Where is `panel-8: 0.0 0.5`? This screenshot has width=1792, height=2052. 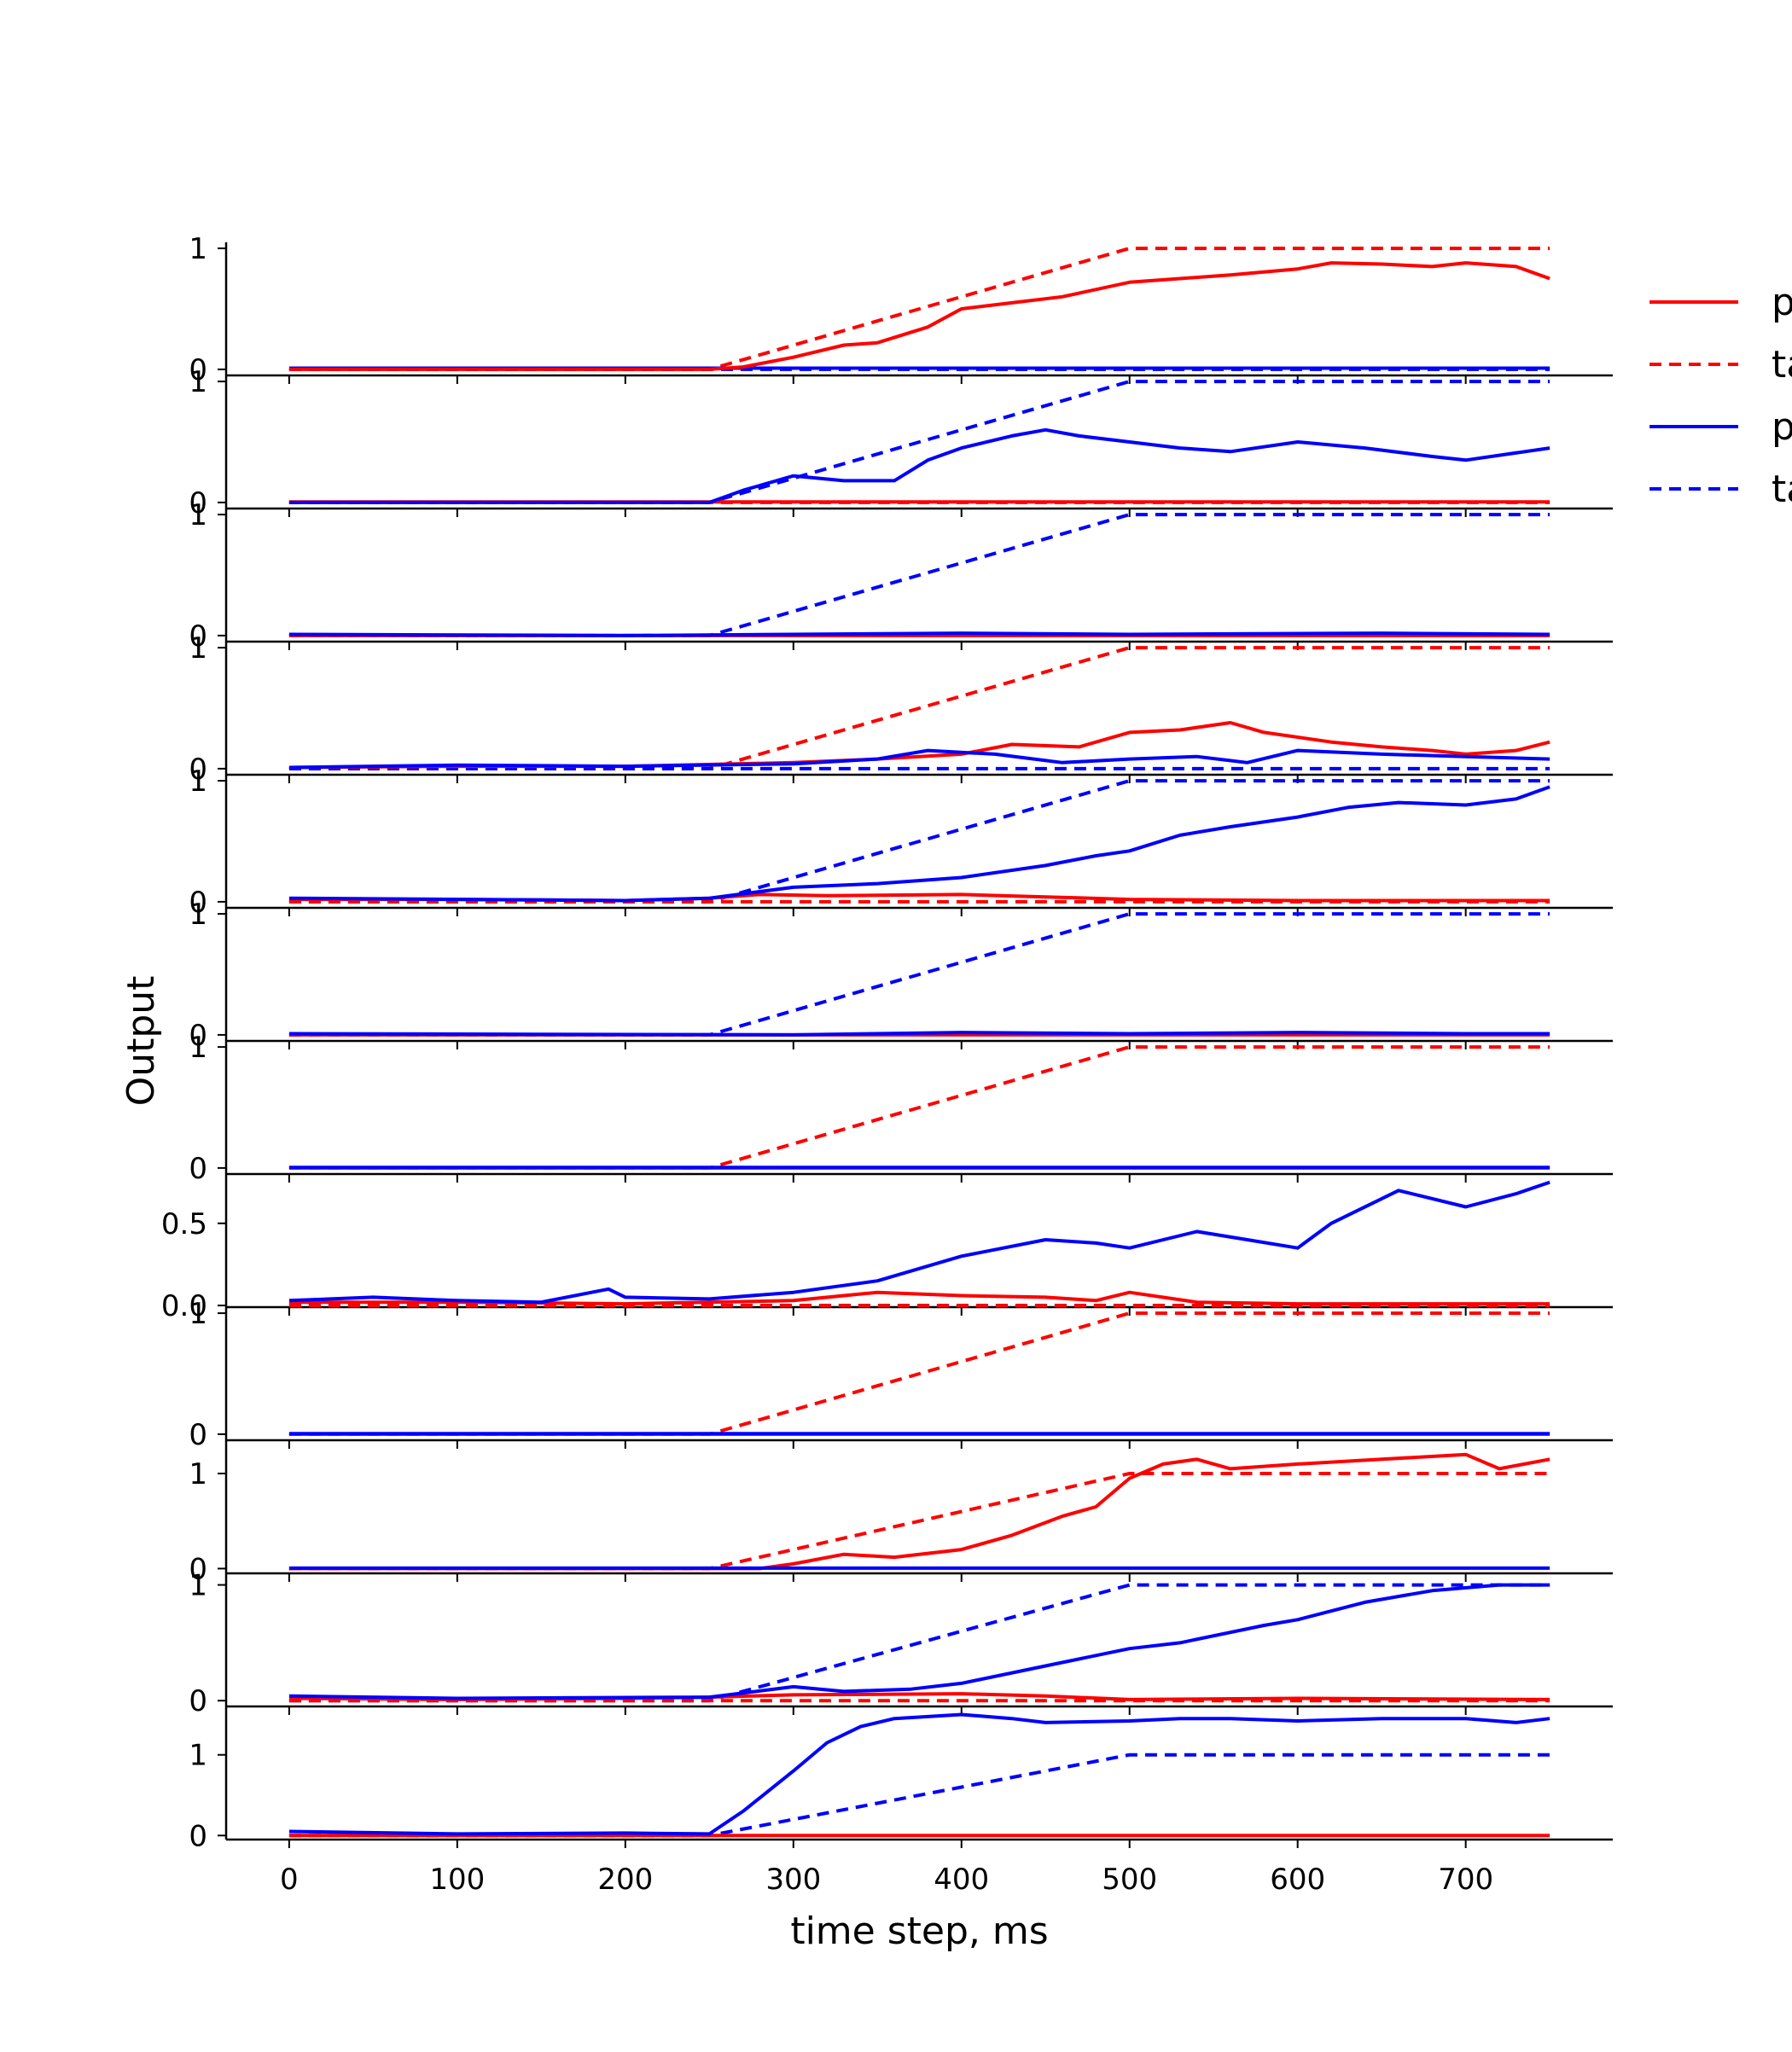
panel-8: 0.0 0.5 is located at coordinates (887, 1249).